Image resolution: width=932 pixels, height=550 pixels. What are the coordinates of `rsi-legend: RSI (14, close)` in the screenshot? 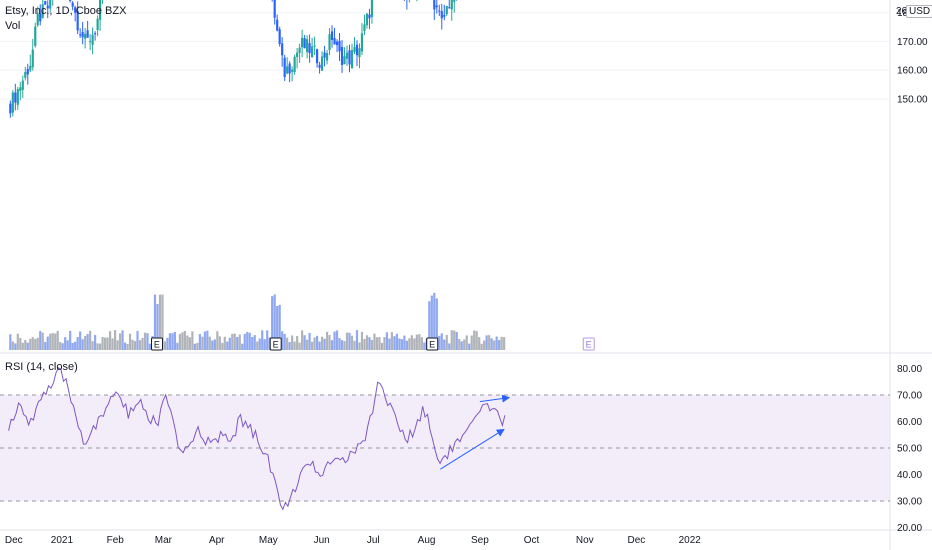 It's located at (41, 367).